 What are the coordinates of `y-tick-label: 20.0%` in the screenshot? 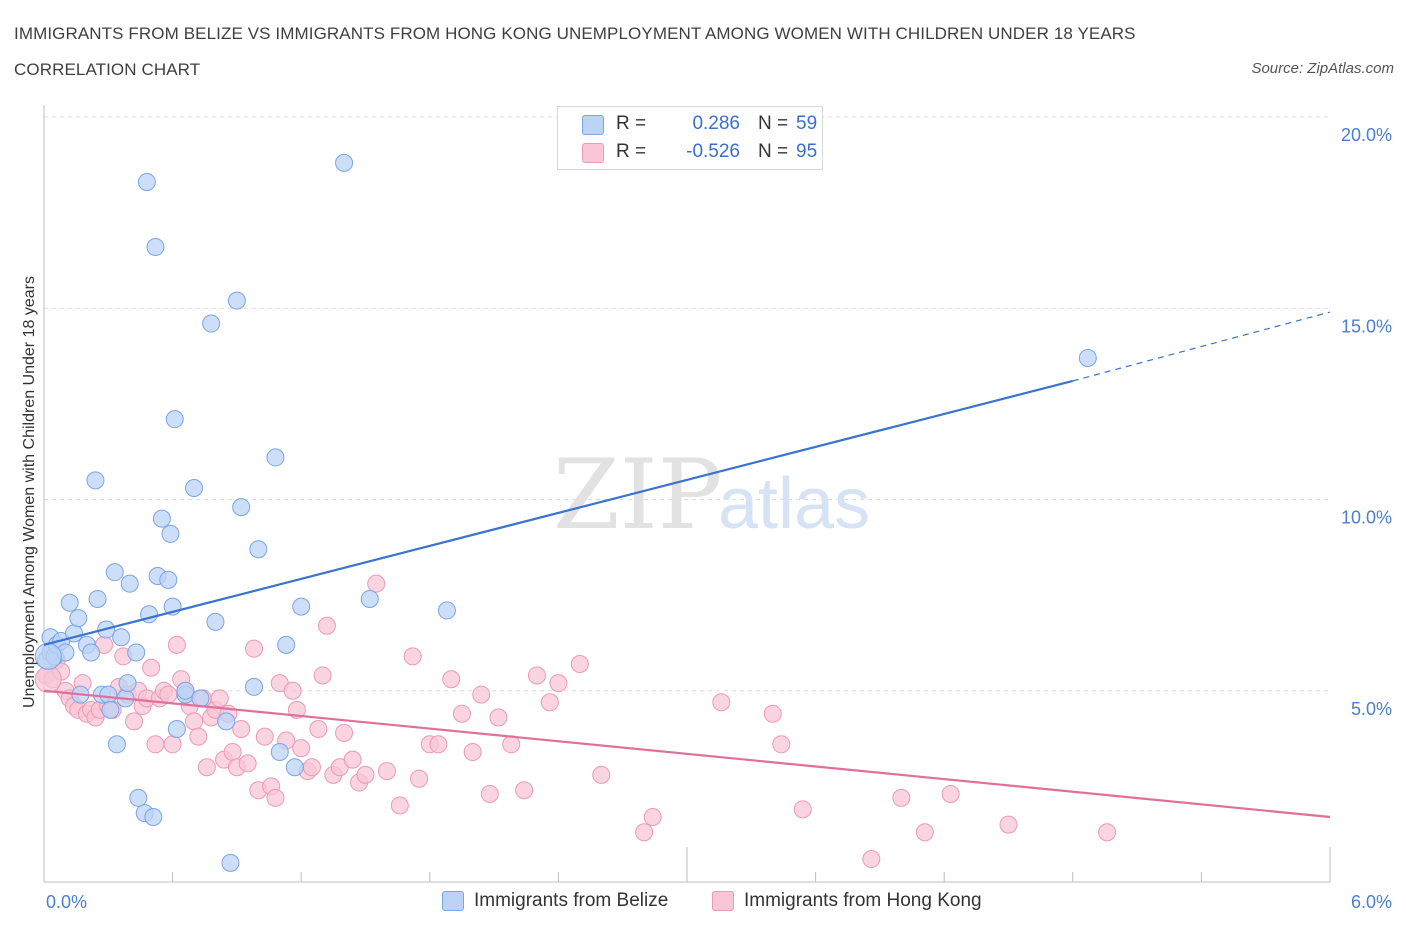 It's located at (1366, 135).